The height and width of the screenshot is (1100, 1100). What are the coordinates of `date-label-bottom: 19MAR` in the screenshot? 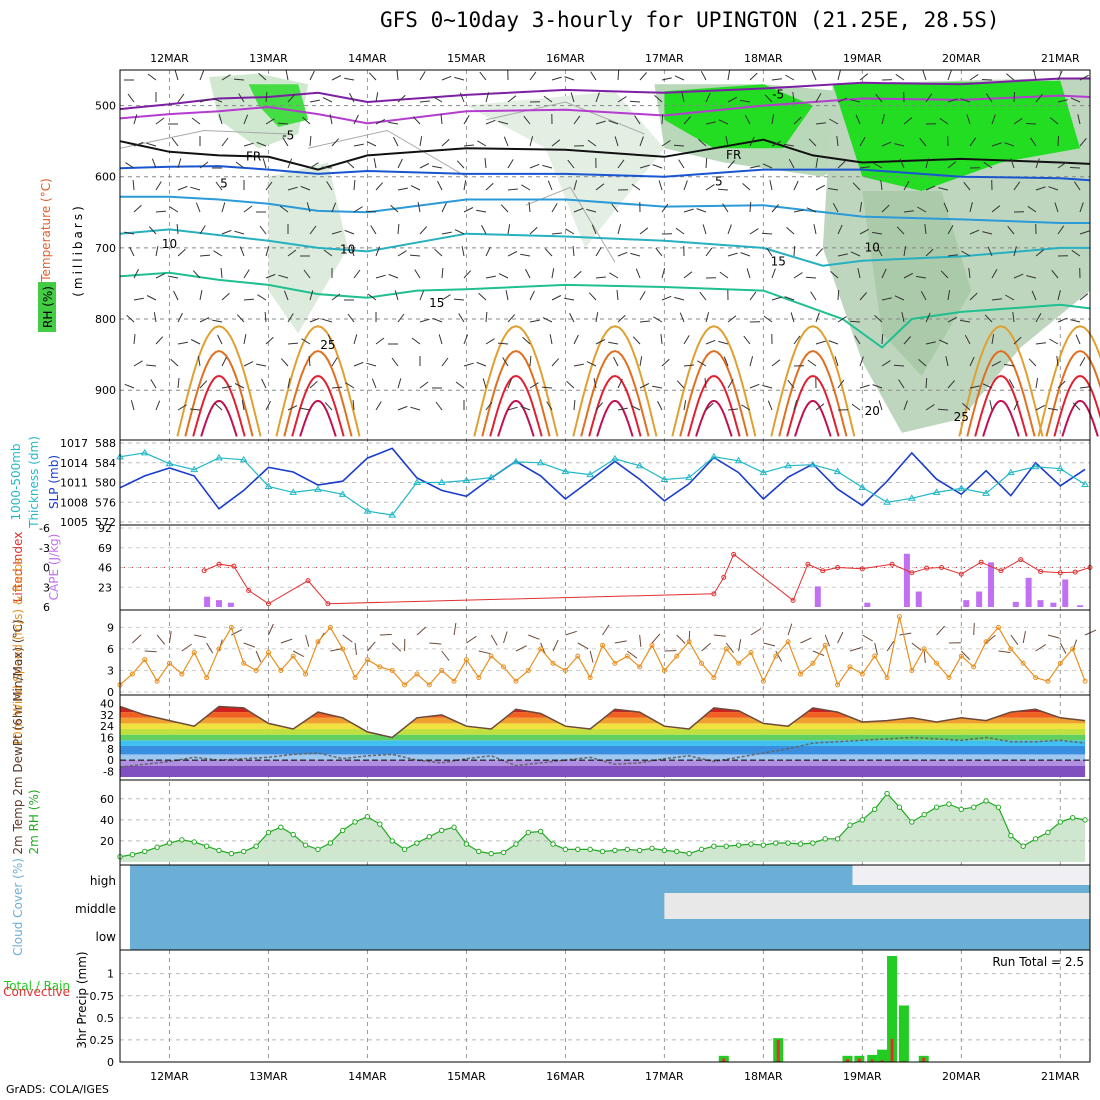 It's located at (862, 1076).